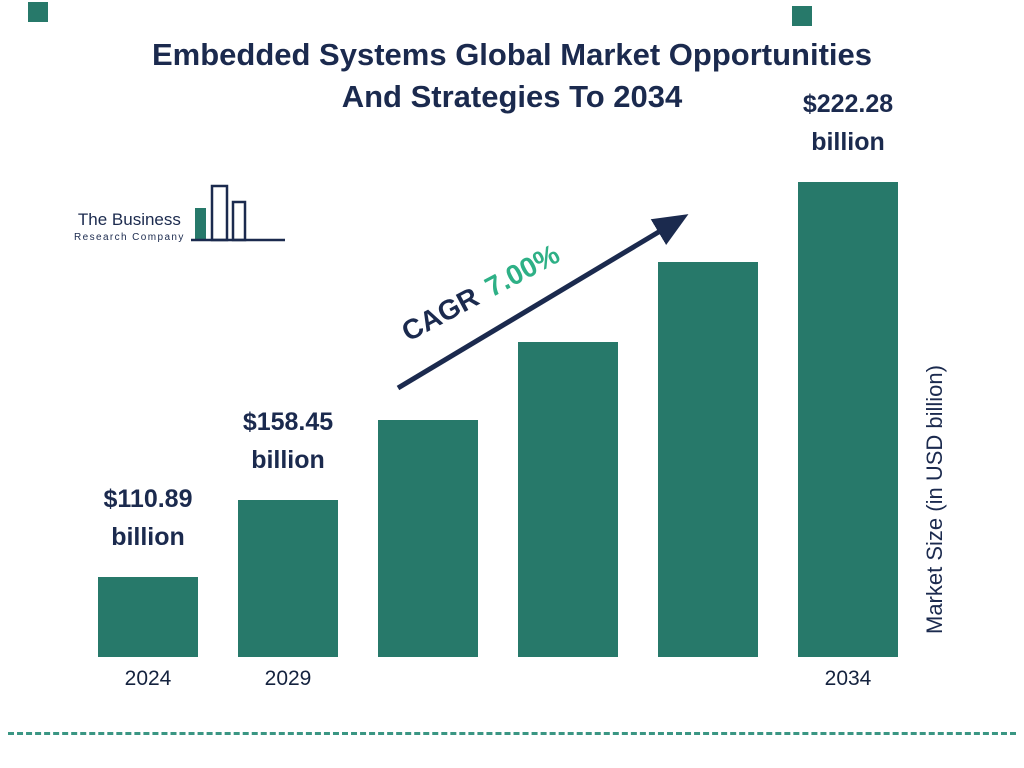 This screenshot has width=1024, height=768. Describe the element at coordinates (848, 123) in the screenshot. I see `bar-value-label: $222.28 billion` at that location.